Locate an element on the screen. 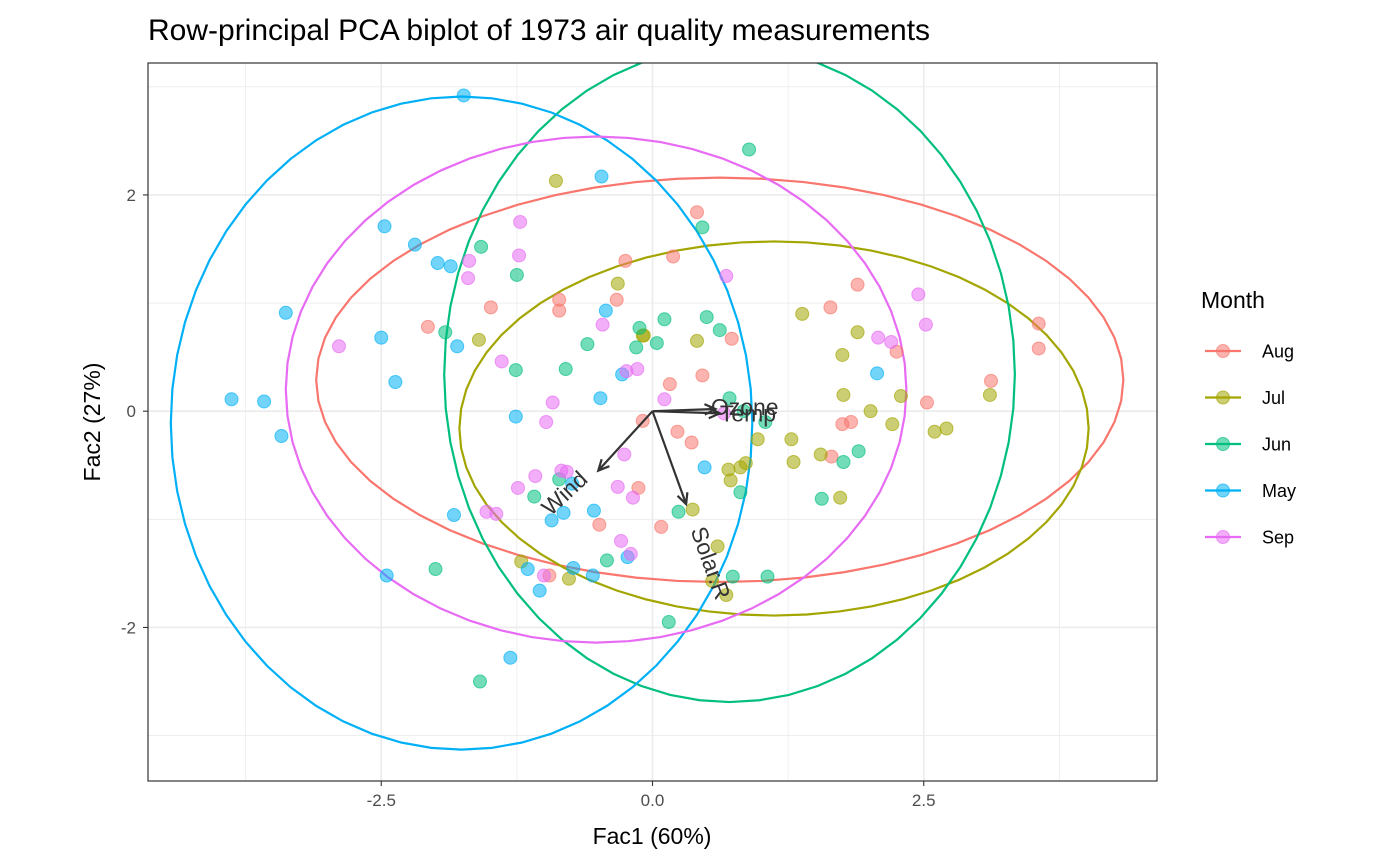  legend-label: Jul is located at coordinates (1273, 398).